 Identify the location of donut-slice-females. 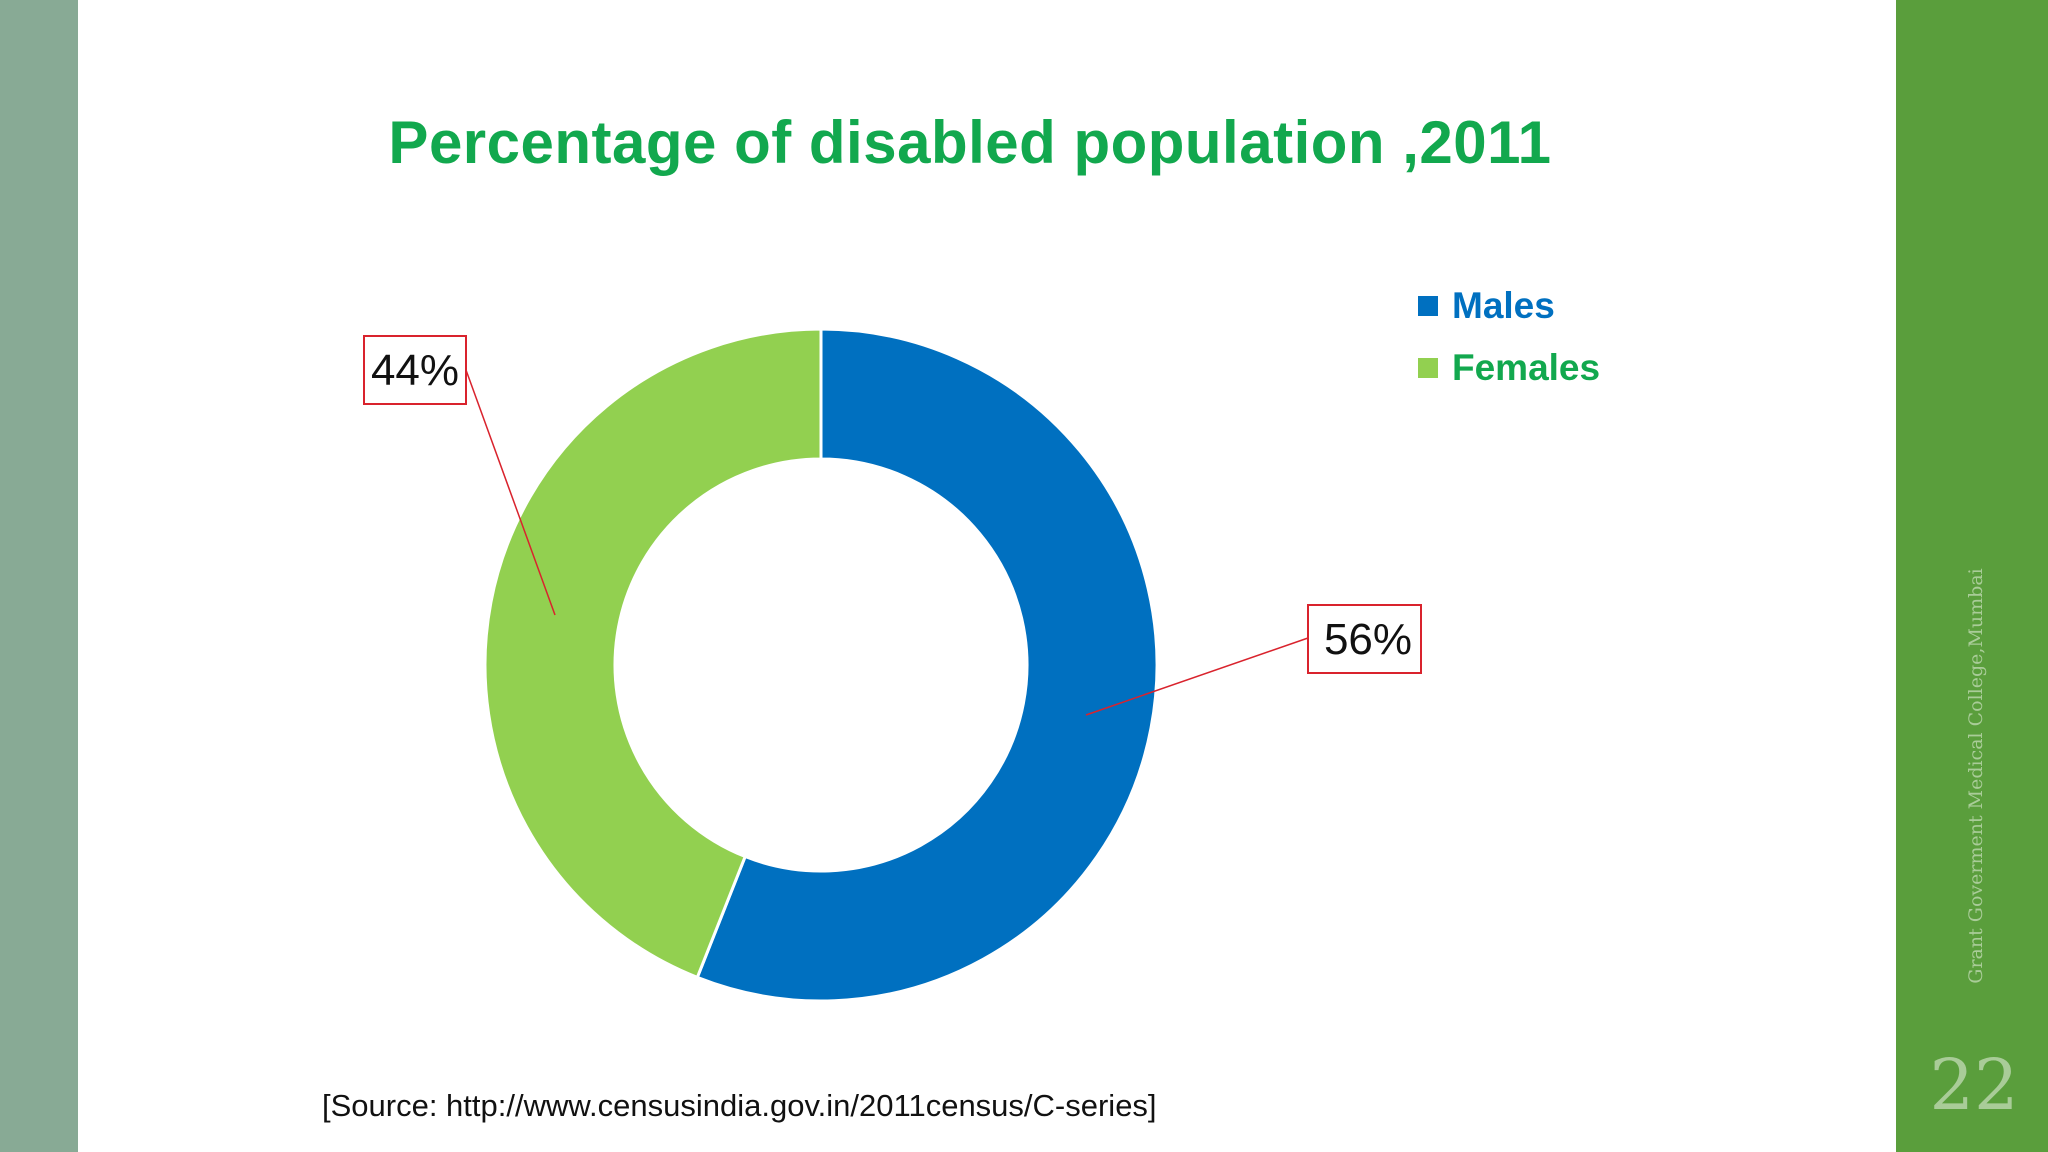
(653, 653).